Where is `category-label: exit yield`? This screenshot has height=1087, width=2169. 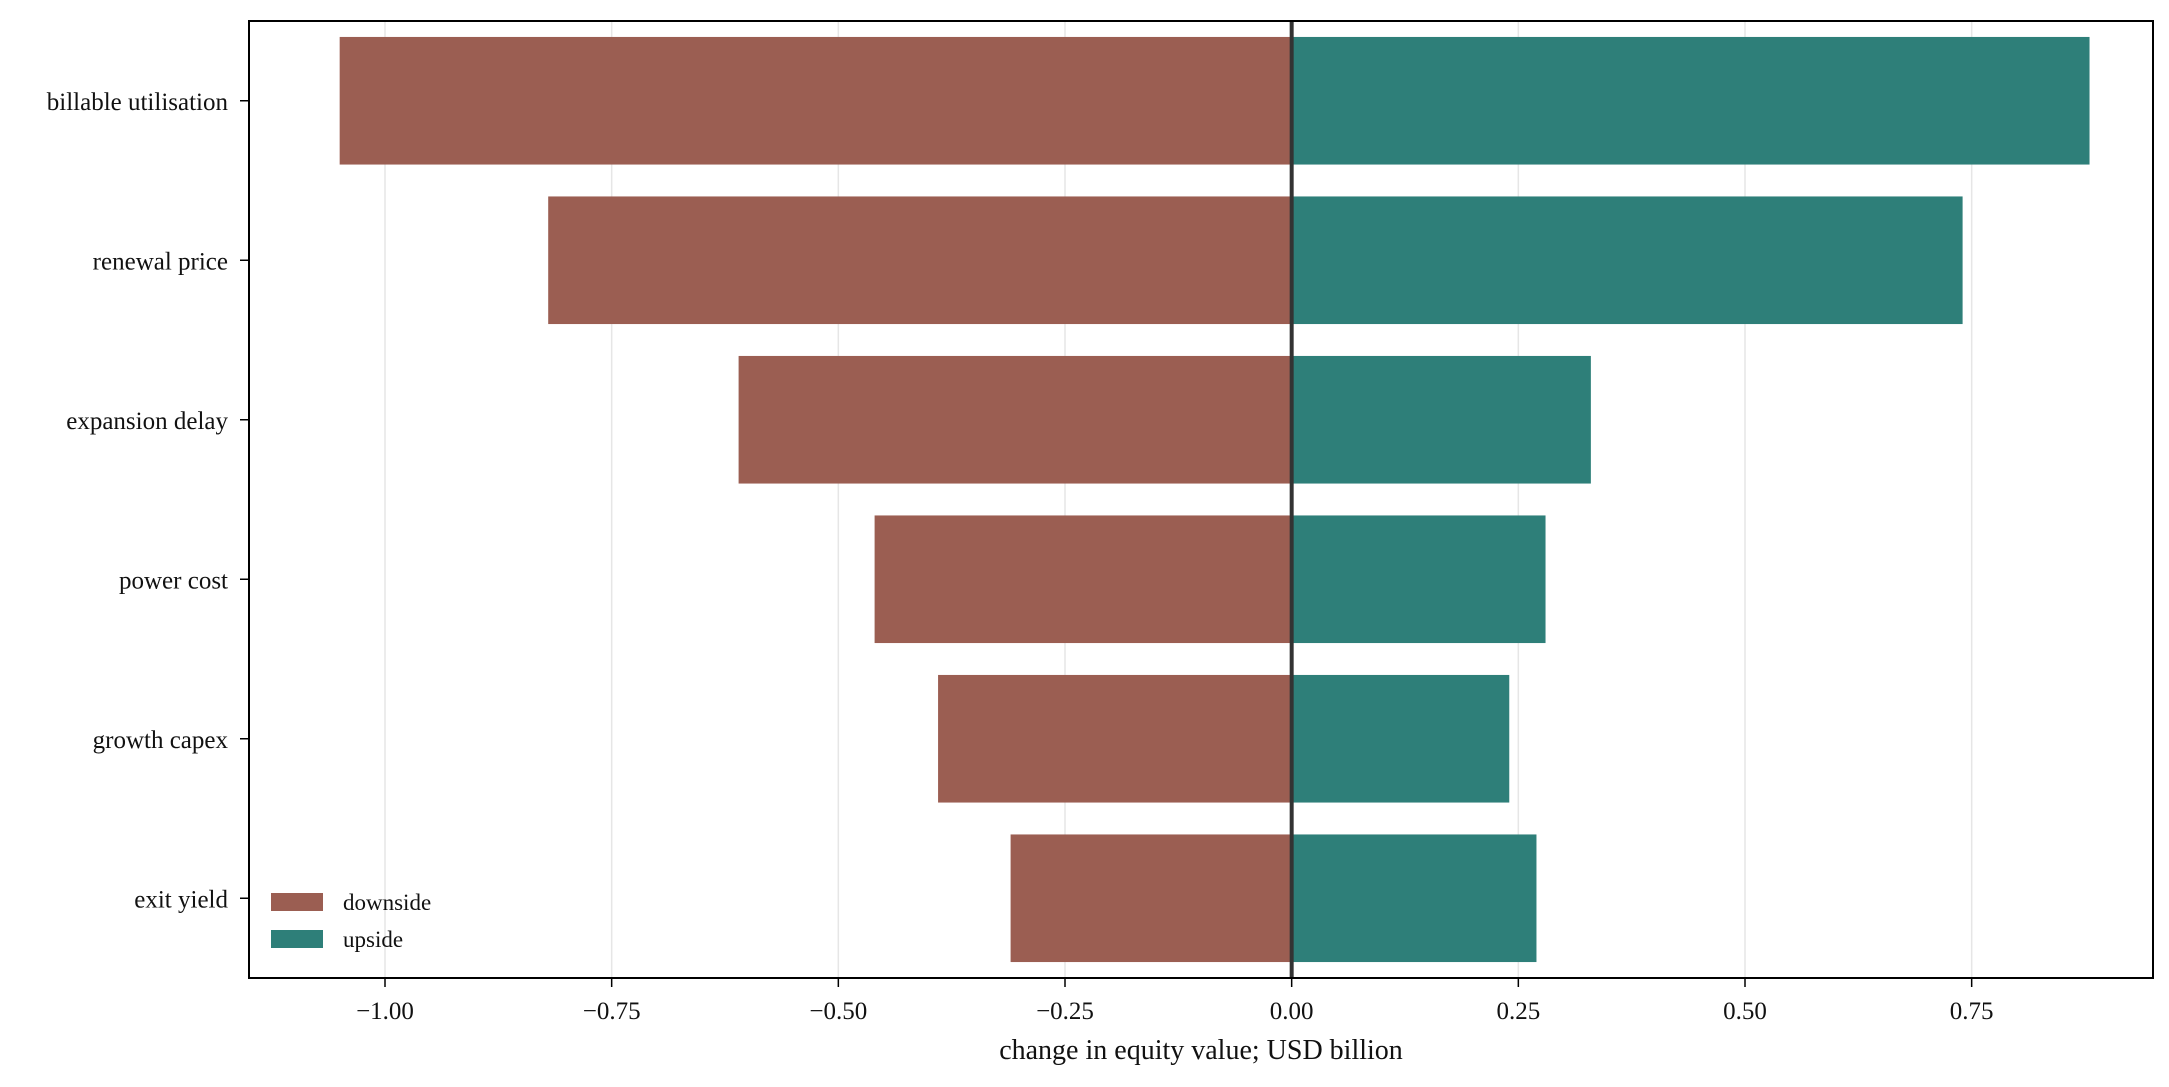
category-label: exit yield is located at coordinates (181, 899).